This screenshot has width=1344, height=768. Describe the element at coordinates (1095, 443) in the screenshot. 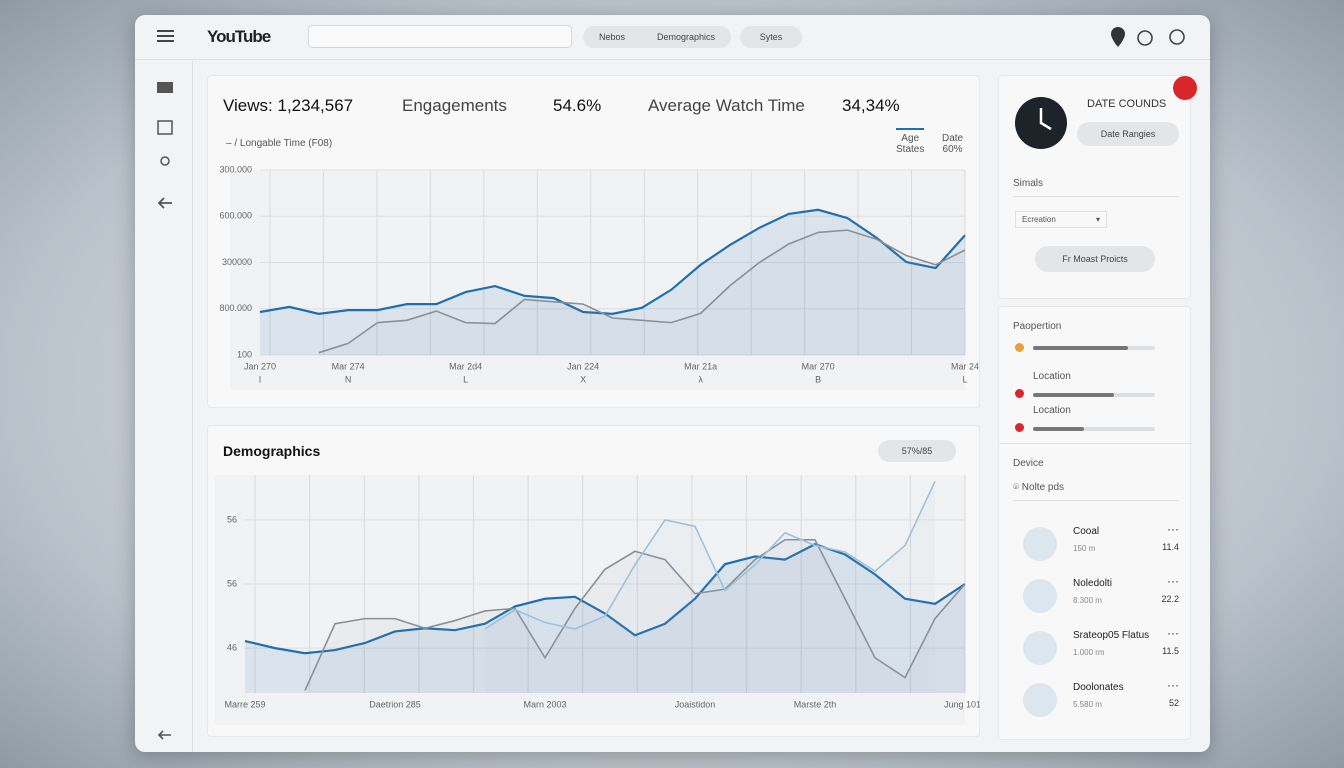

I see `divider` at that location.